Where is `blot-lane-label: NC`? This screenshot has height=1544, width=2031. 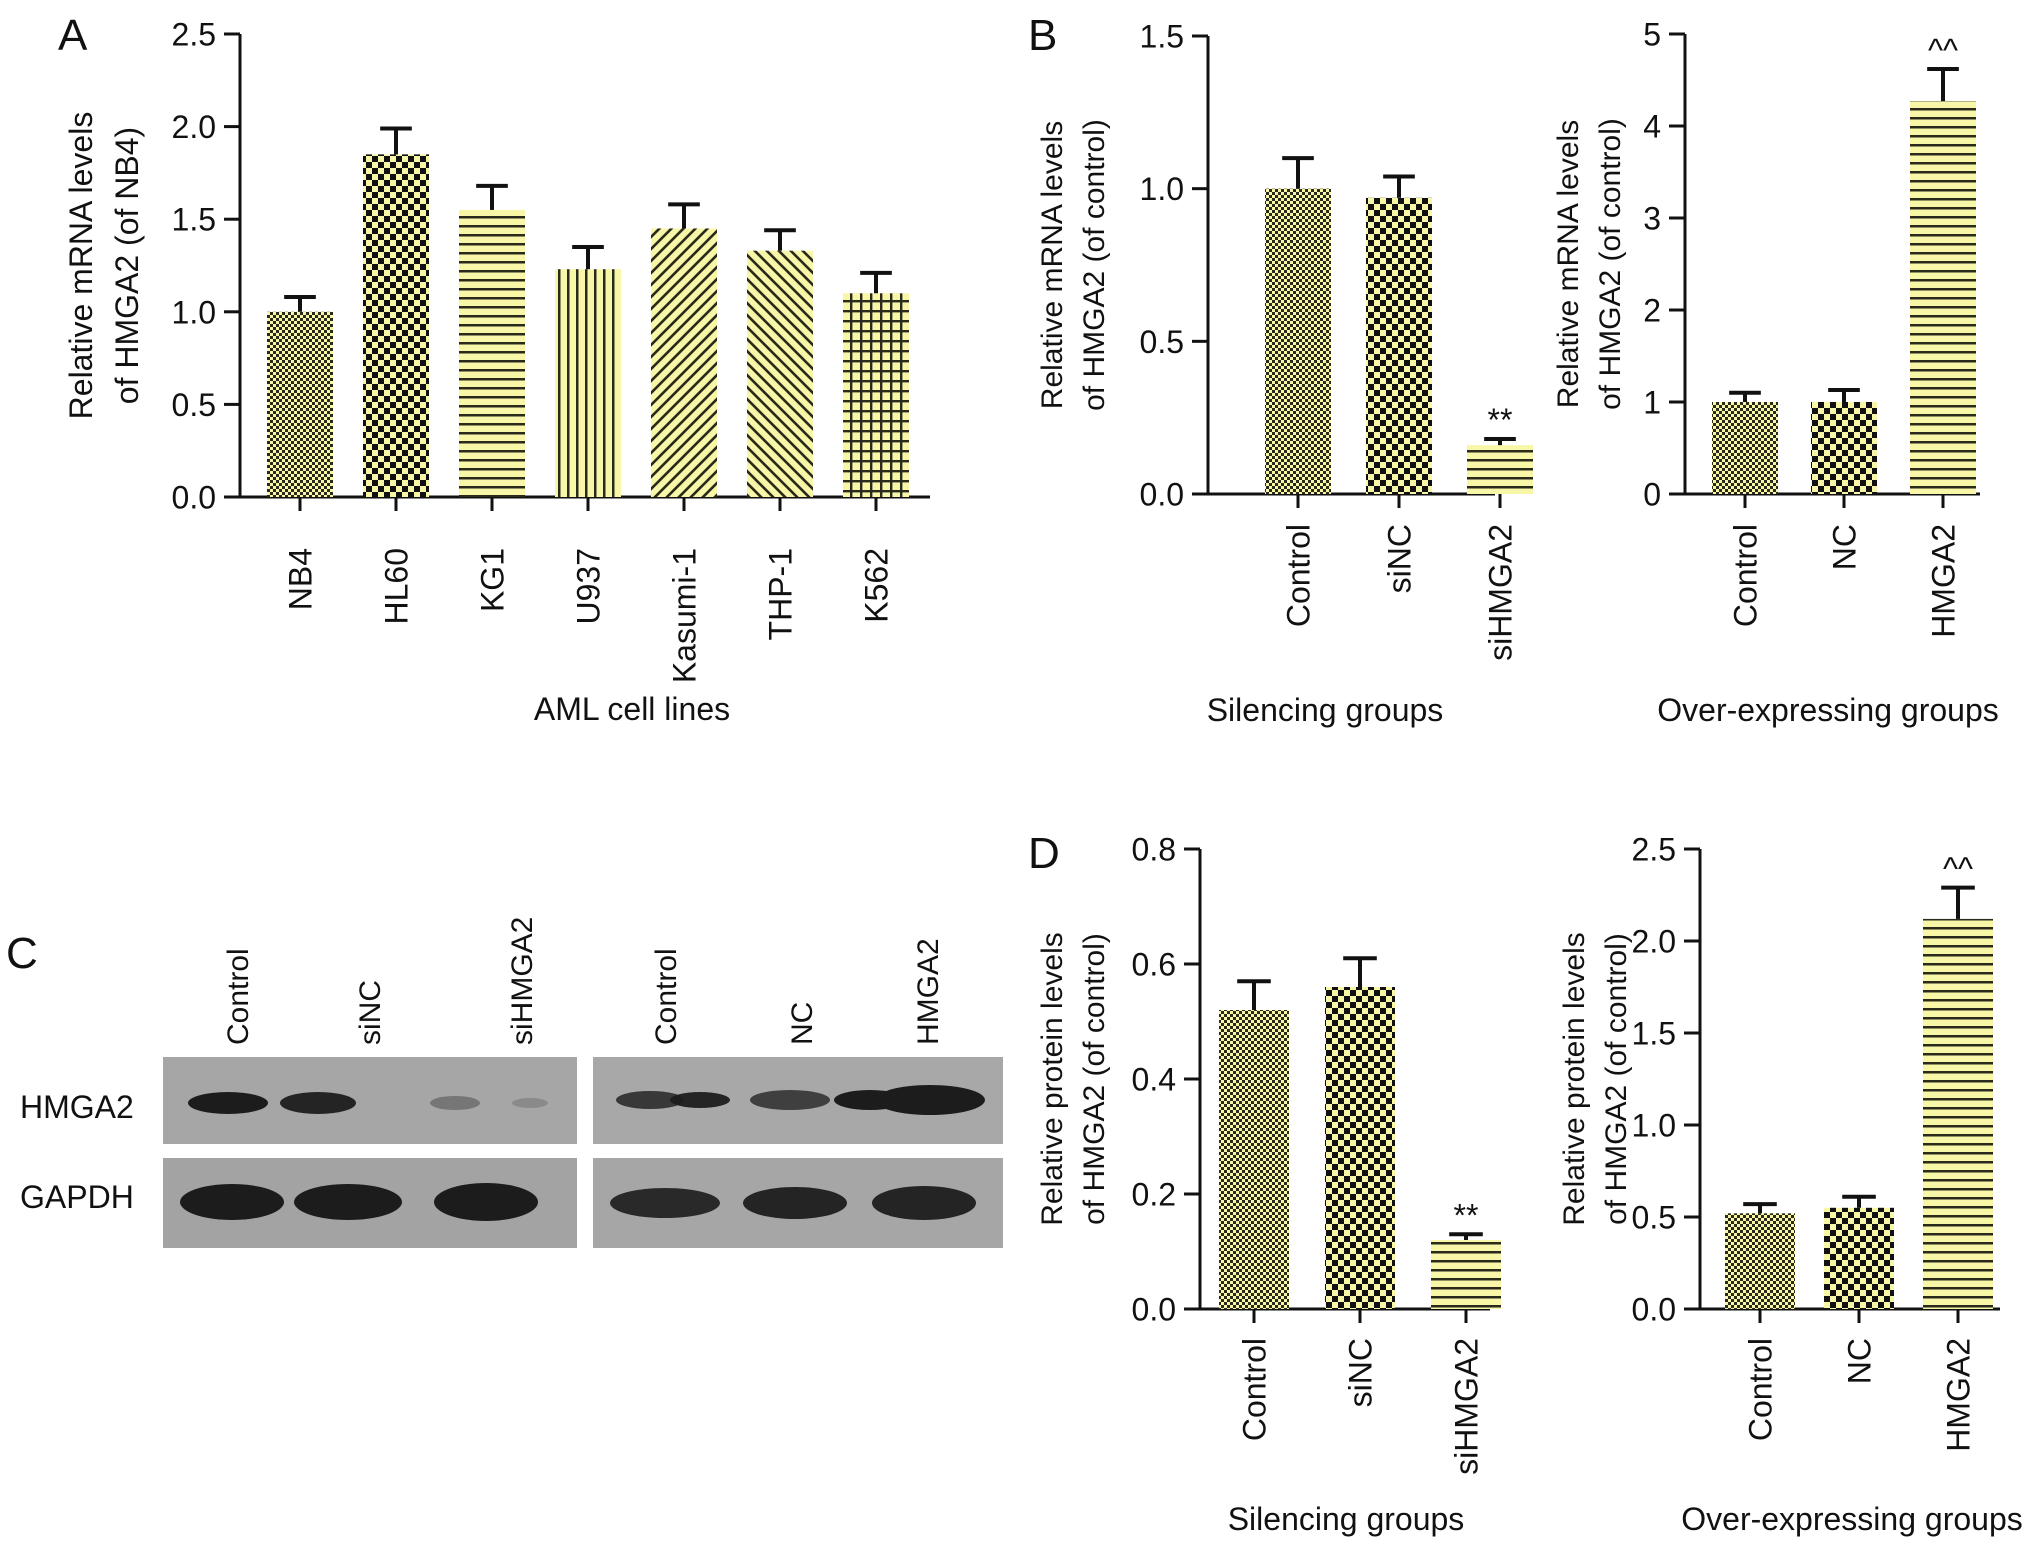 blot-lane-label: NC is located at coordinates (802, 1023).